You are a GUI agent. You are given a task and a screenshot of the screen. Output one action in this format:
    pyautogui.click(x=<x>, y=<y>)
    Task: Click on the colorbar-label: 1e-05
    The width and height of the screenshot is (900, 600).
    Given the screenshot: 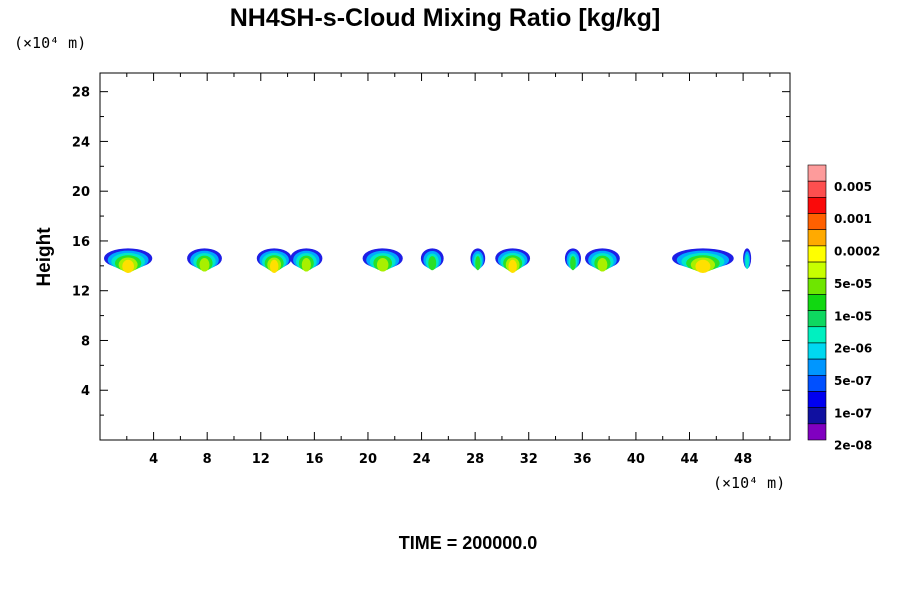 What is the action you would take?
    pyautogui.click(x=853, y=316)
    